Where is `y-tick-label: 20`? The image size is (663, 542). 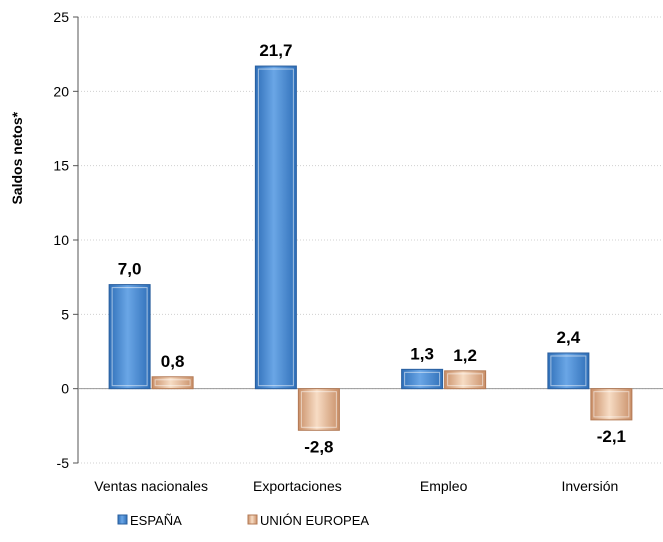 y-tick-label: 20 is located at coordinates (61, 91).